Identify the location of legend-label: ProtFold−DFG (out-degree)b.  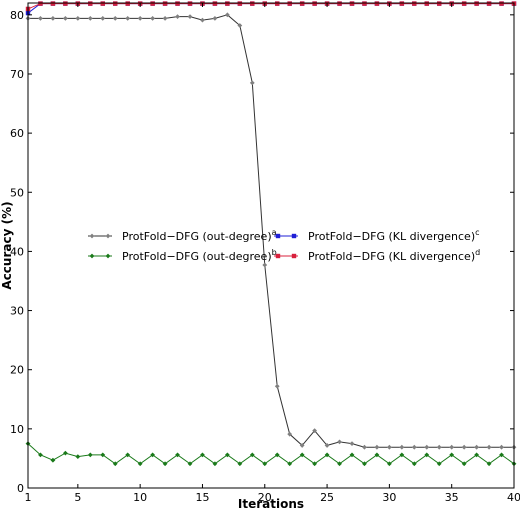
(199, 255).